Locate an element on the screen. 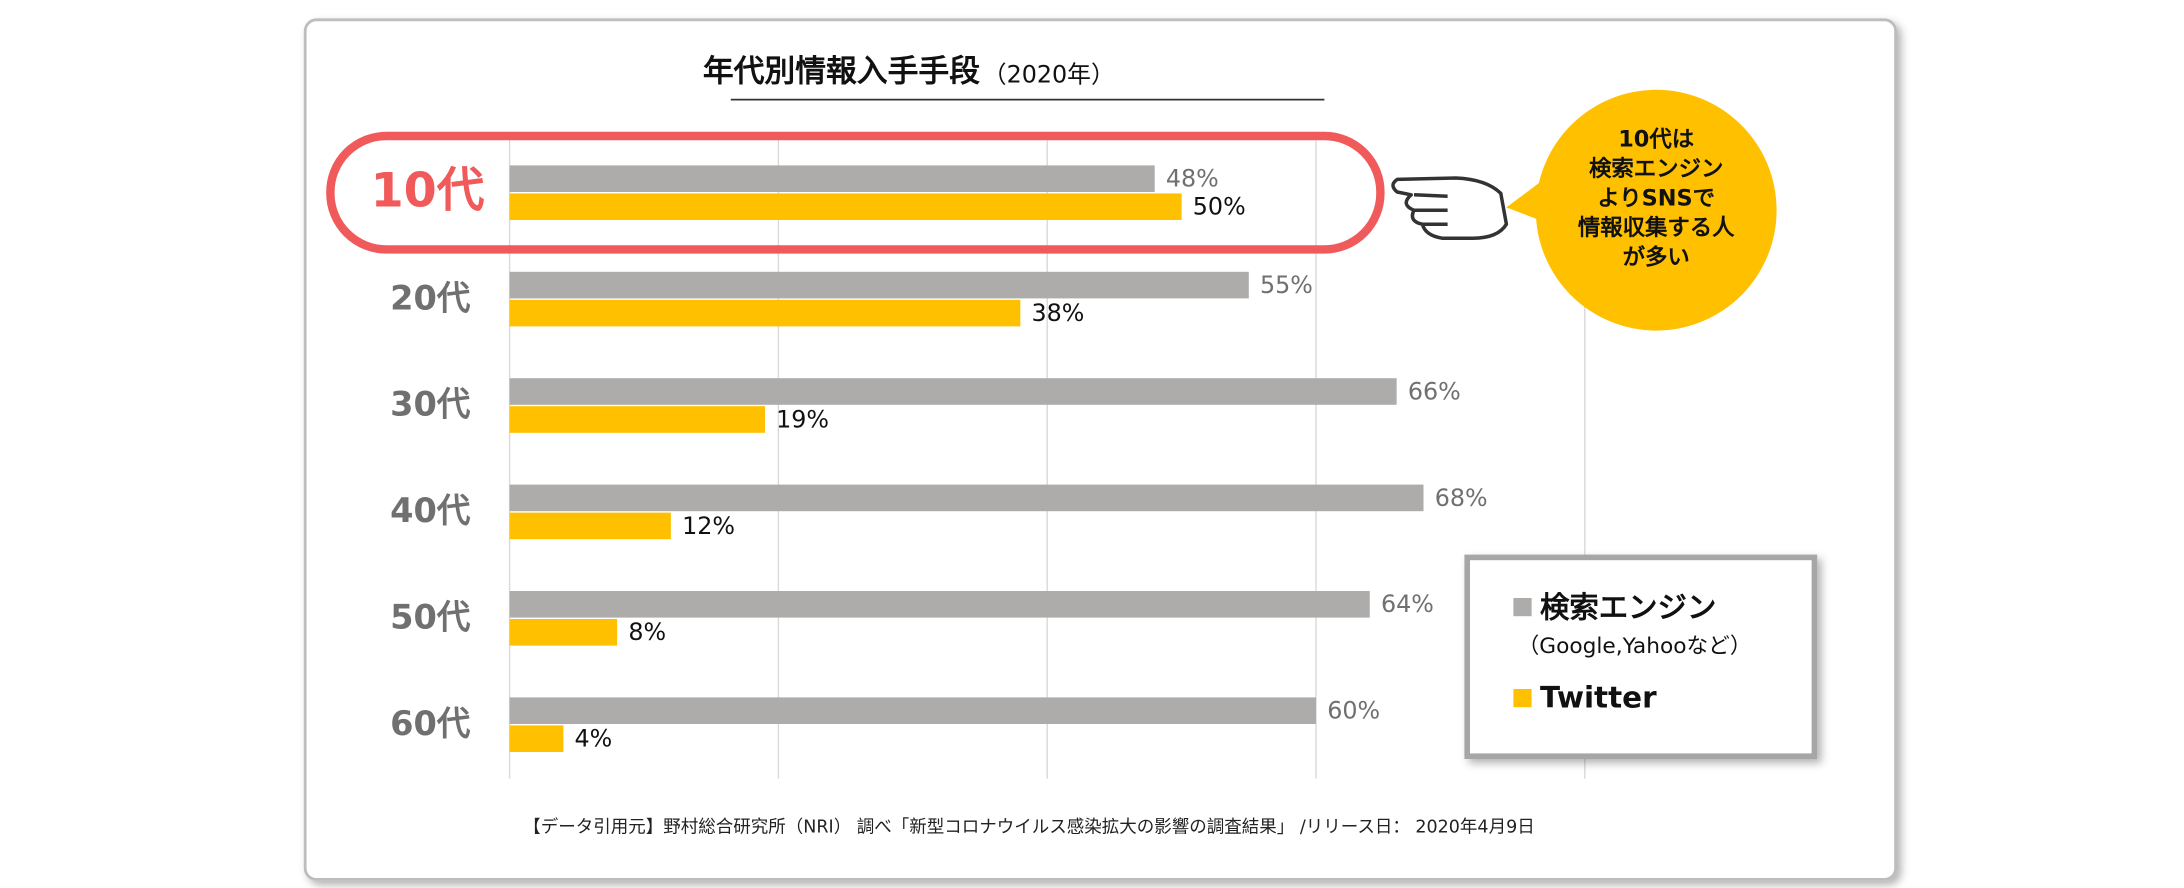 The height and width of the screenshot is (888, 2184). category-label: 20代 is located at coordinates (430, 297).